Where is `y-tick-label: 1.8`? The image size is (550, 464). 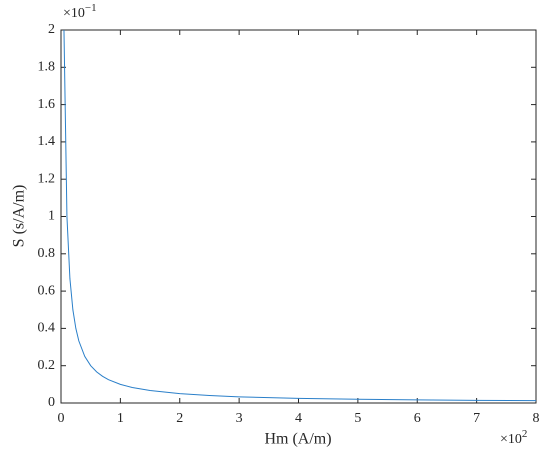 y-tick-label: 1.8 is located at coordinates (47, 67).